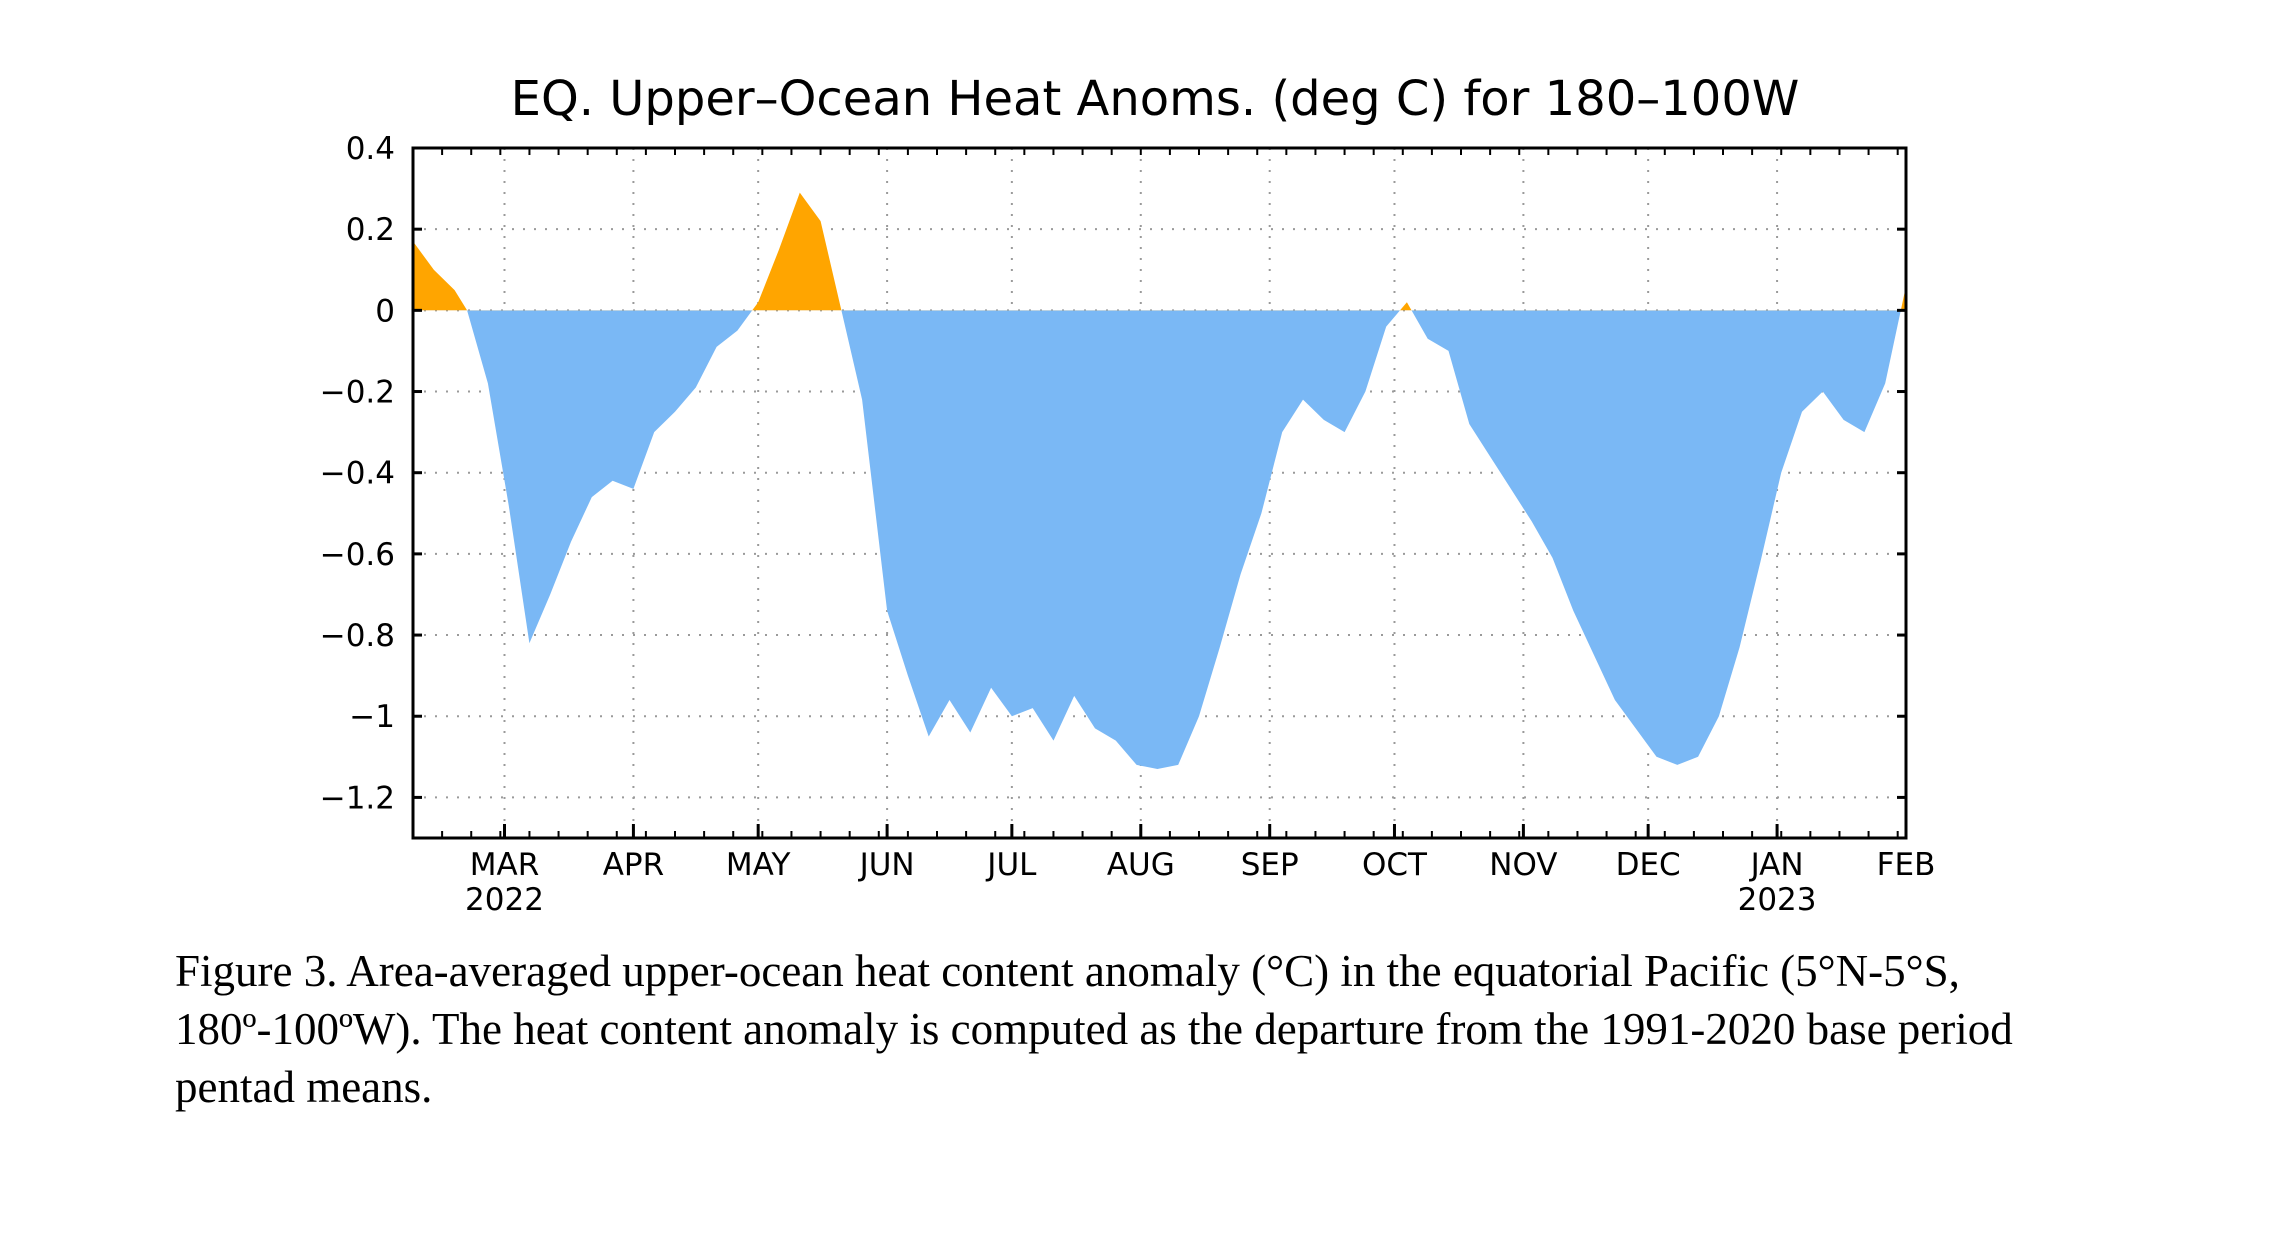 The height and width of the screenshot is (1237, 2295). I want to click on y-tick-label: 0.2, so click(370, 230).